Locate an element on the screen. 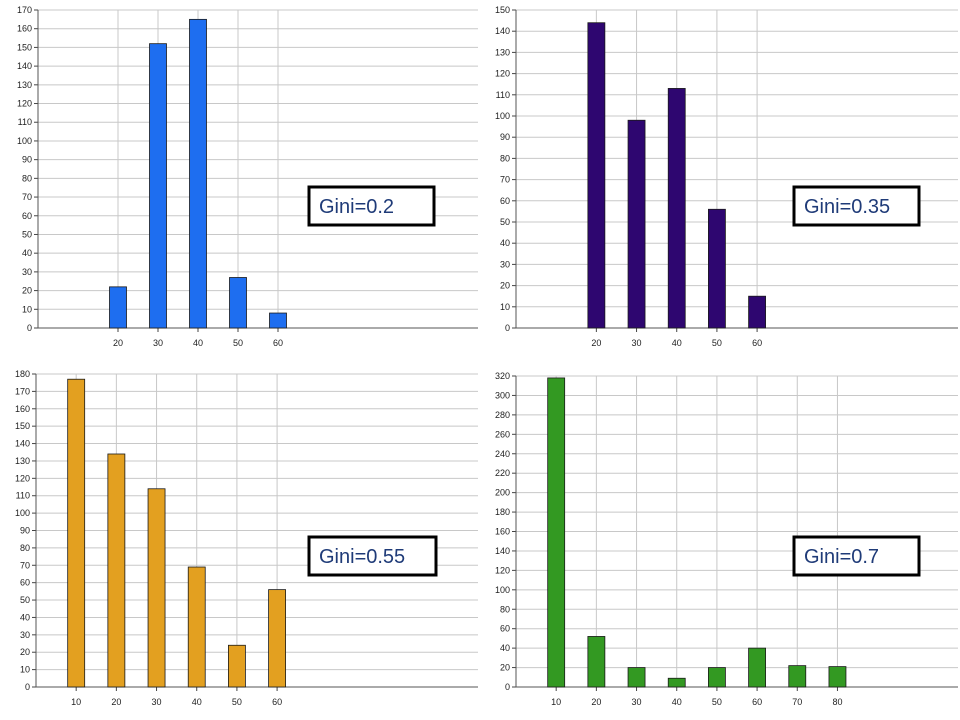  x-tick-label: 70 is located at coordinates (797, 702).